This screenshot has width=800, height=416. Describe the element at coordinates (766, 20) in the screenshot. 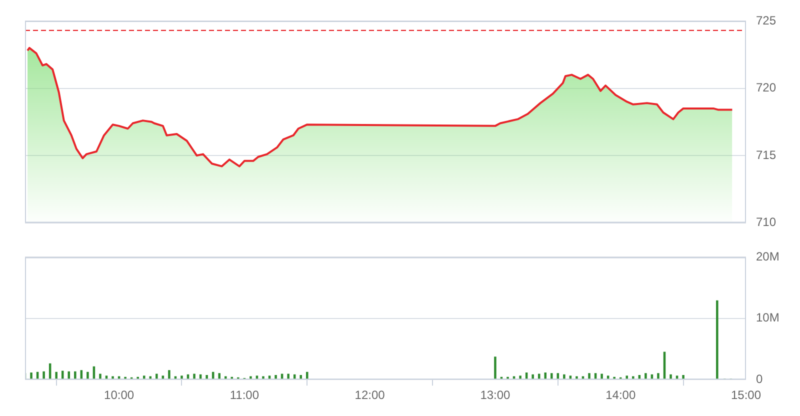

I see `y-tick-label: 725` at that location.